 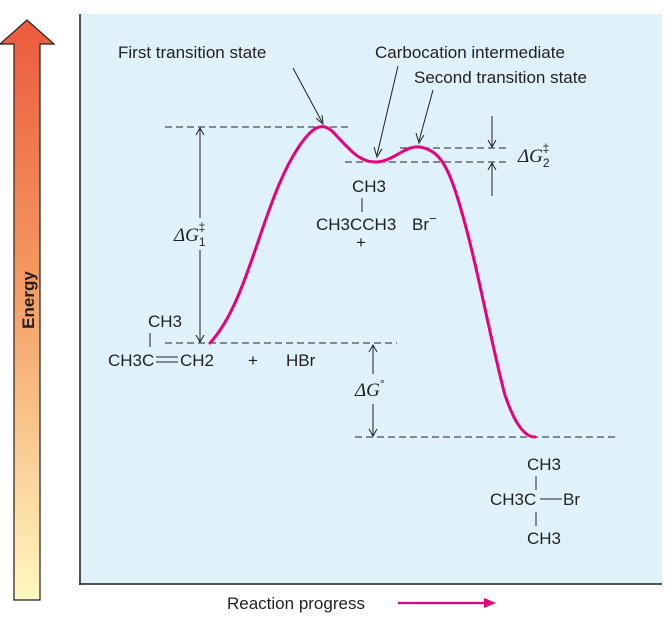 I want to click on reaction-progress-arrow, so click(x=447, y=603).